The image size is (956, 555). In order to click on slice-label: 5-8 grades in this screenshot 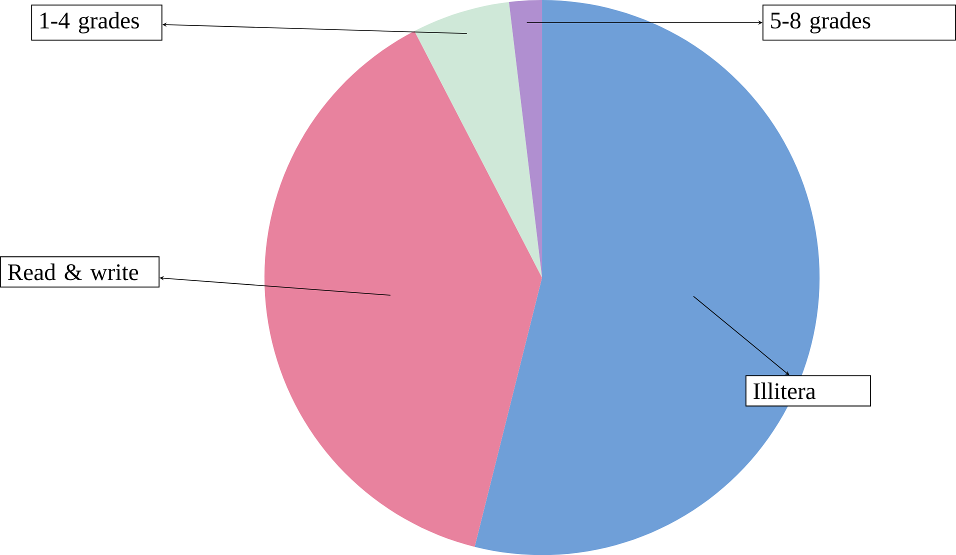, I will do `click(820, 23)`.